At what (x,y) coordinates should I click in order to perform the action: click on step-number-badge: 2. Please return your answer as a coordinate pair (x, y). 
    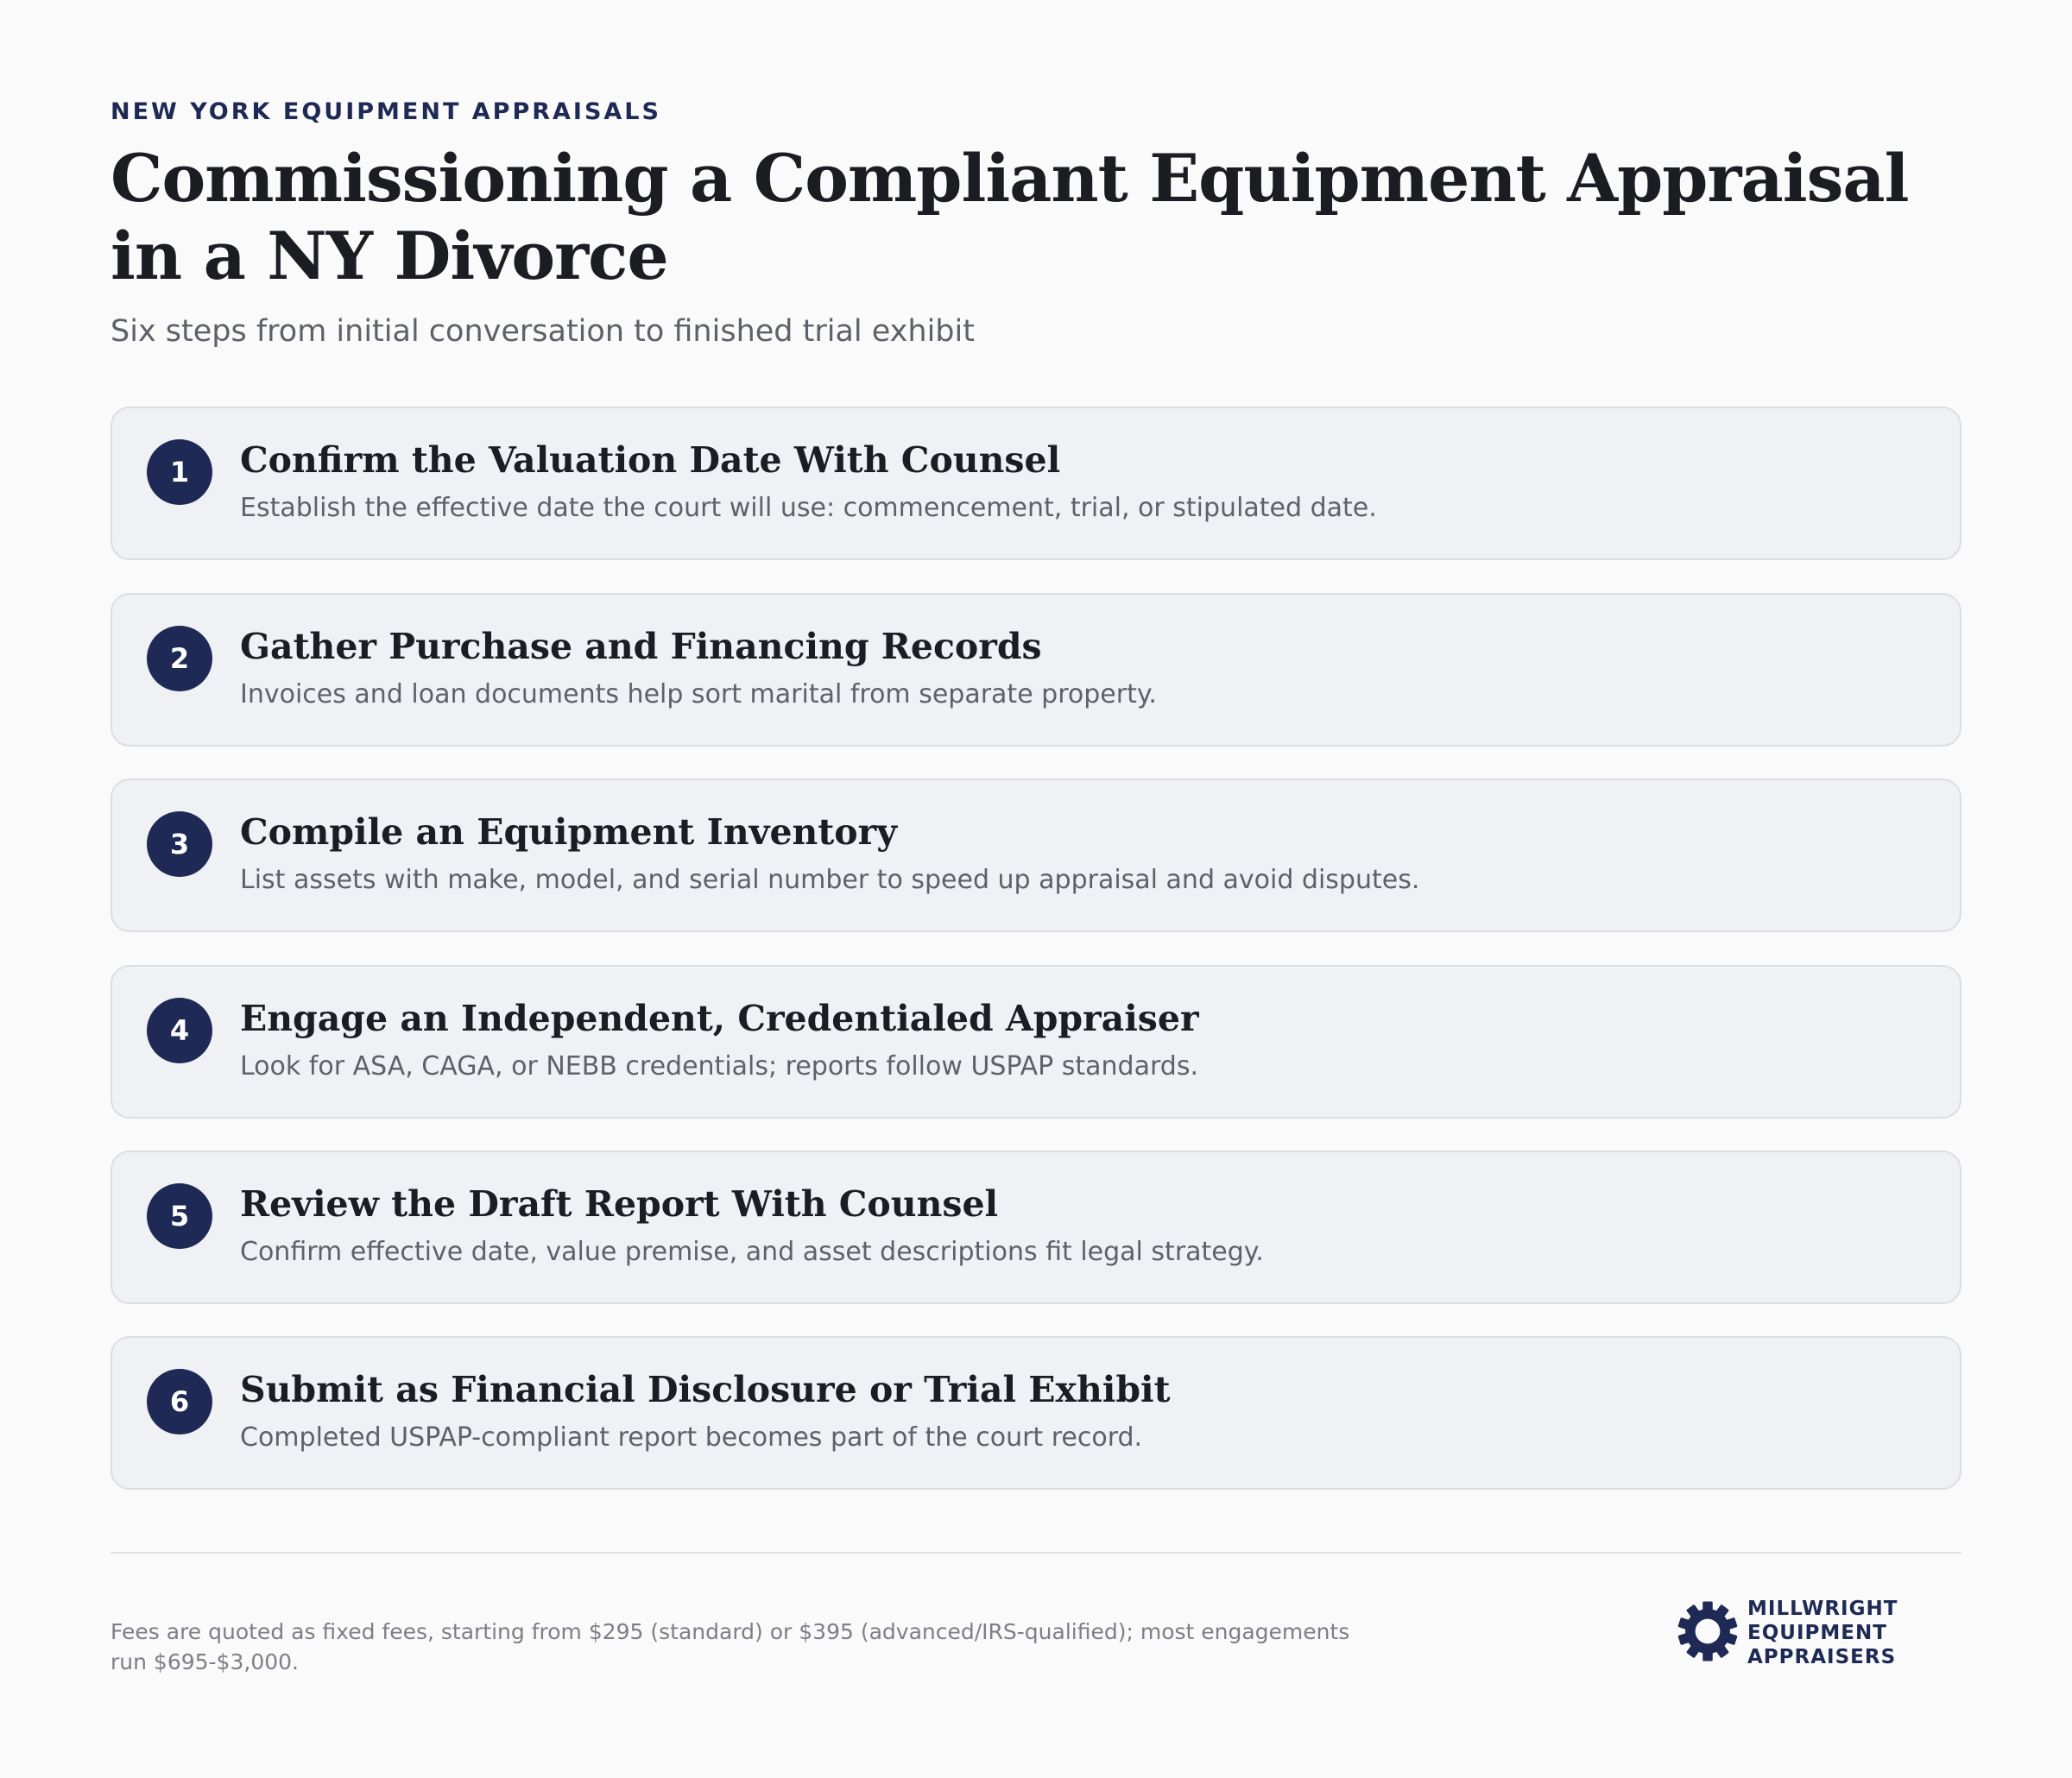
    Looking at the image, I should click on (179, 658).